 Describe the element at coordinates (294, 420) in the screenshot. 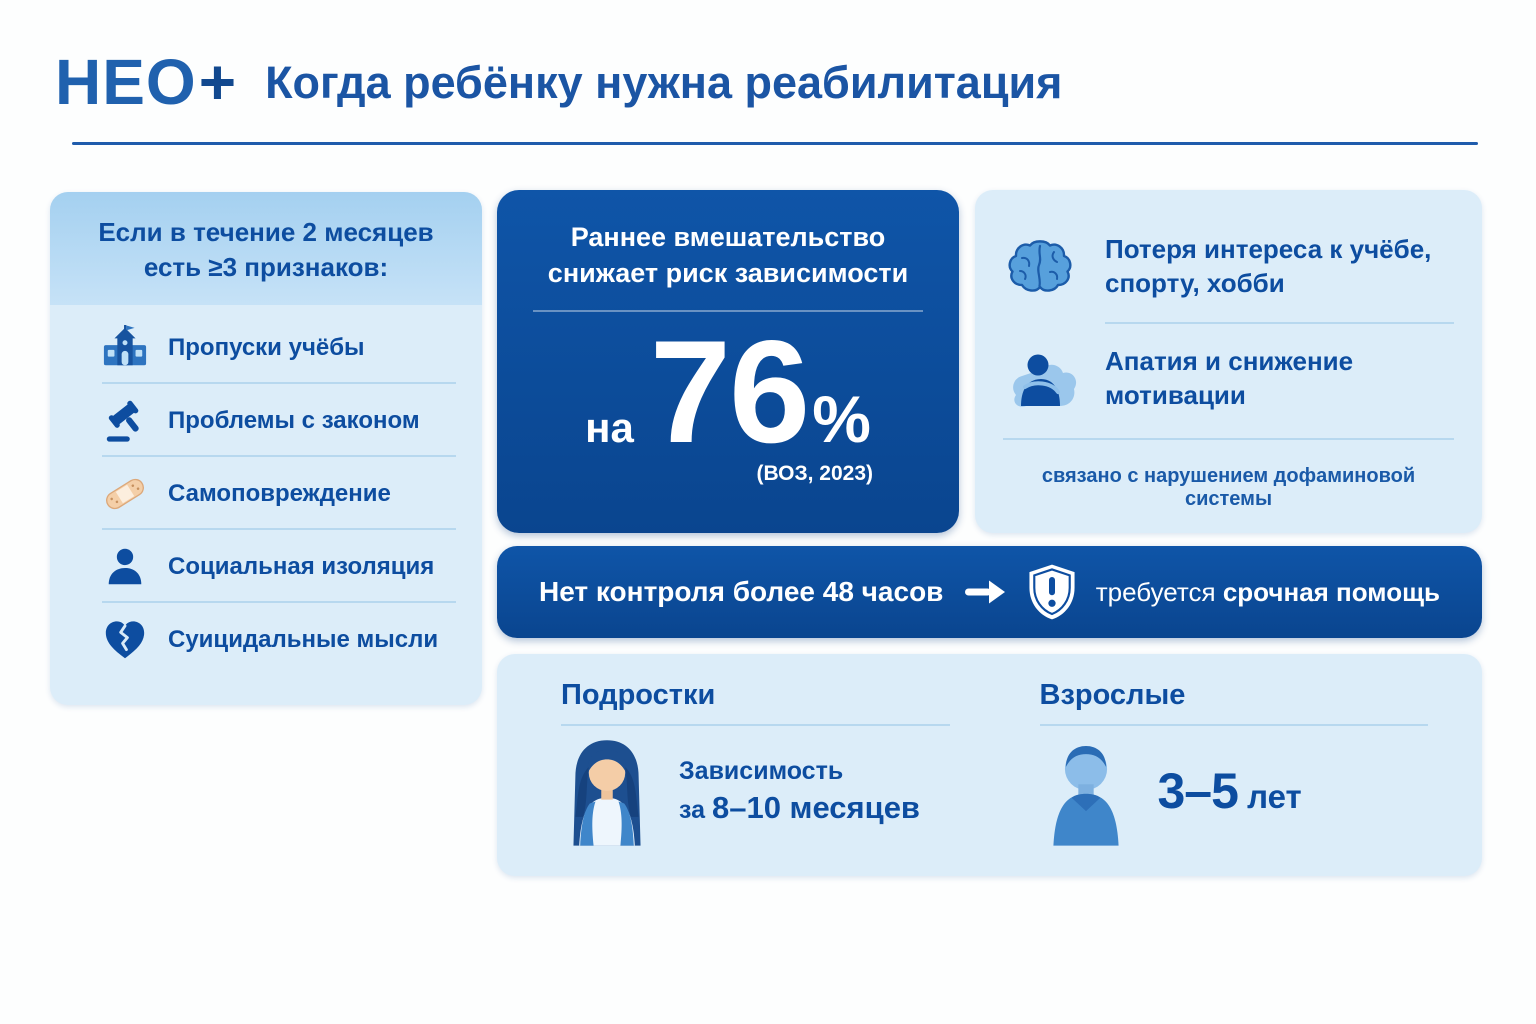

I see `sign-label: Проблемы с законом` at that location.